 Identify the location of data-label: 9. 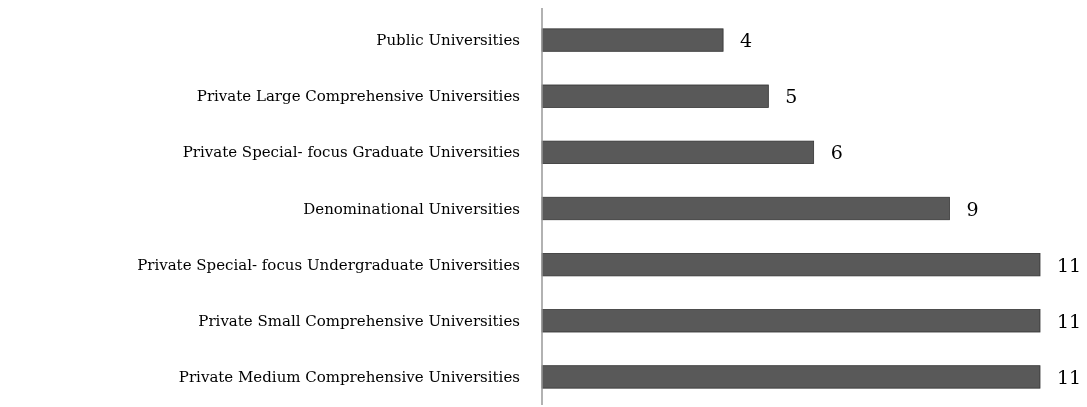
(972, 208).